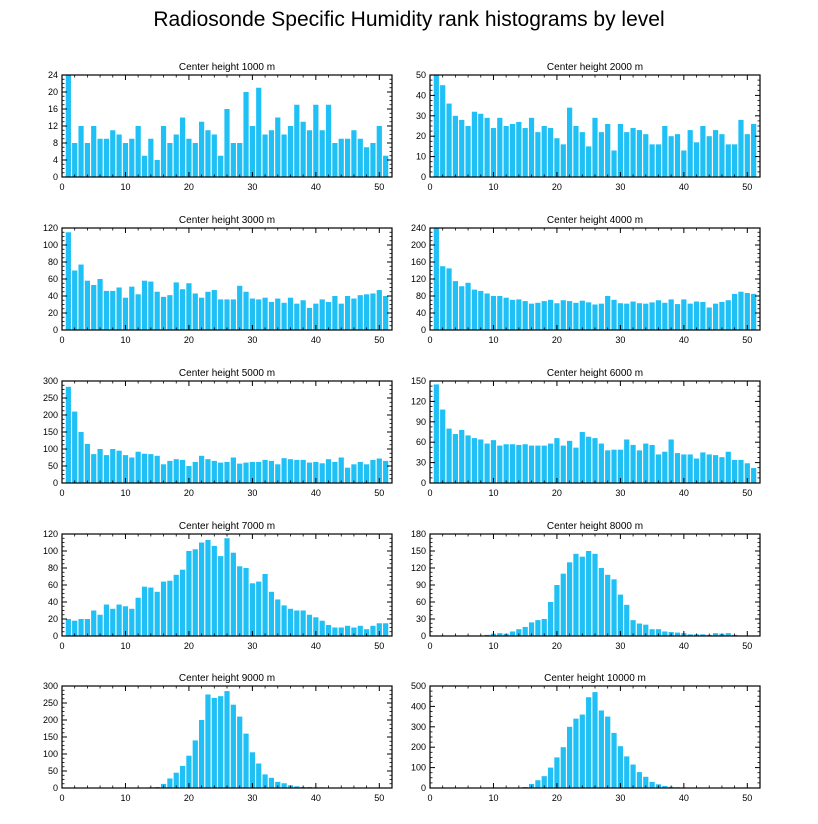 This screenshot has height=824, width=818. Describe the element at coordinates (595, 678) in the screenshot. I see `panel-title: Center height 10000 m` at that location.